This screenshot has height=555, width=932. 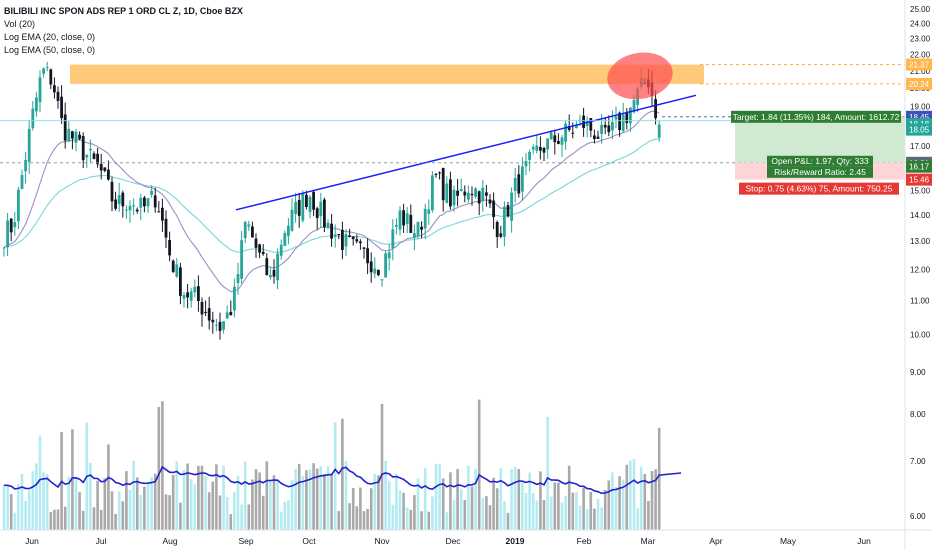 What do you see at coordinates (50, 50) in the screenshot?
I see `legend-ema50: Log EMA (50, close, 0)` at bounding box center [50, 50].